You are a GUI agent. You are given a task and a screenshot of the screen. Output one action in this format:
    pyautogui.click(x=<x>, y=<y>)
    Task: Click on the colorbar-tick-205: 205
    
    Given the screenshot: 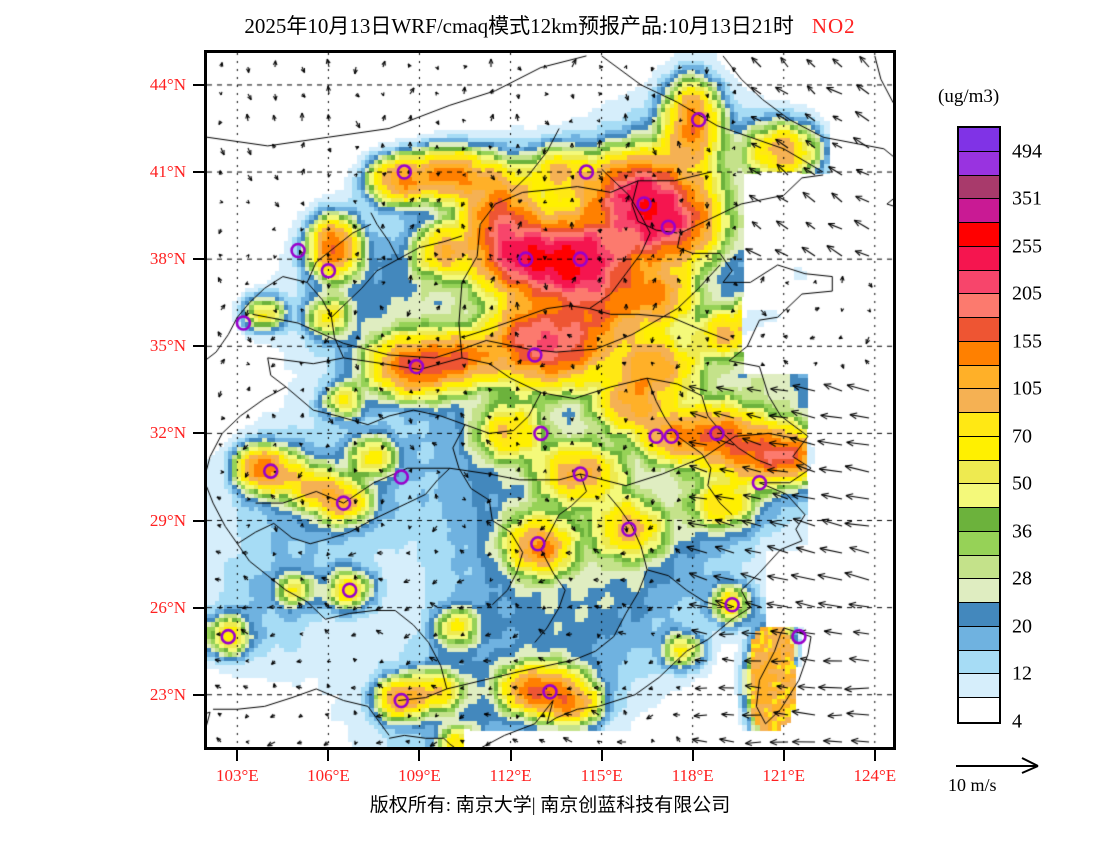 What is the action you would take?
    pyautogui.click(x=1027, y=293)
    